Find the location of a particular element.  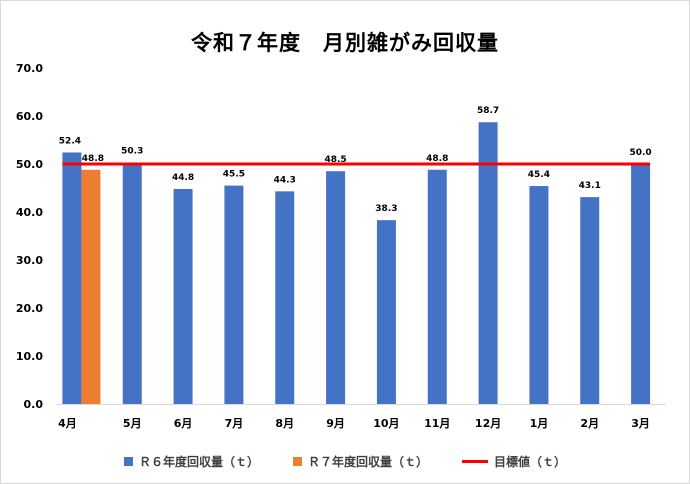

x-tick-label: 12月 is located at coordinates (488, 423).